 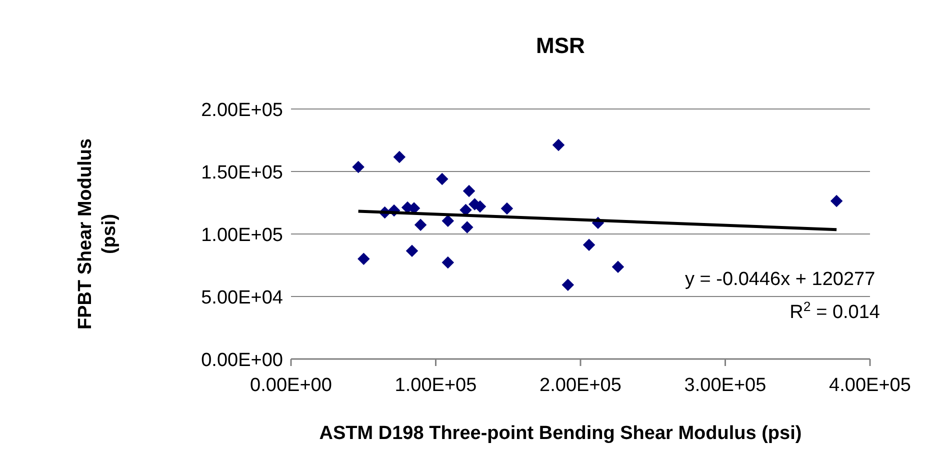 I want to click on y-tick-label: 1.50E+05, so click(x=242, y=173).